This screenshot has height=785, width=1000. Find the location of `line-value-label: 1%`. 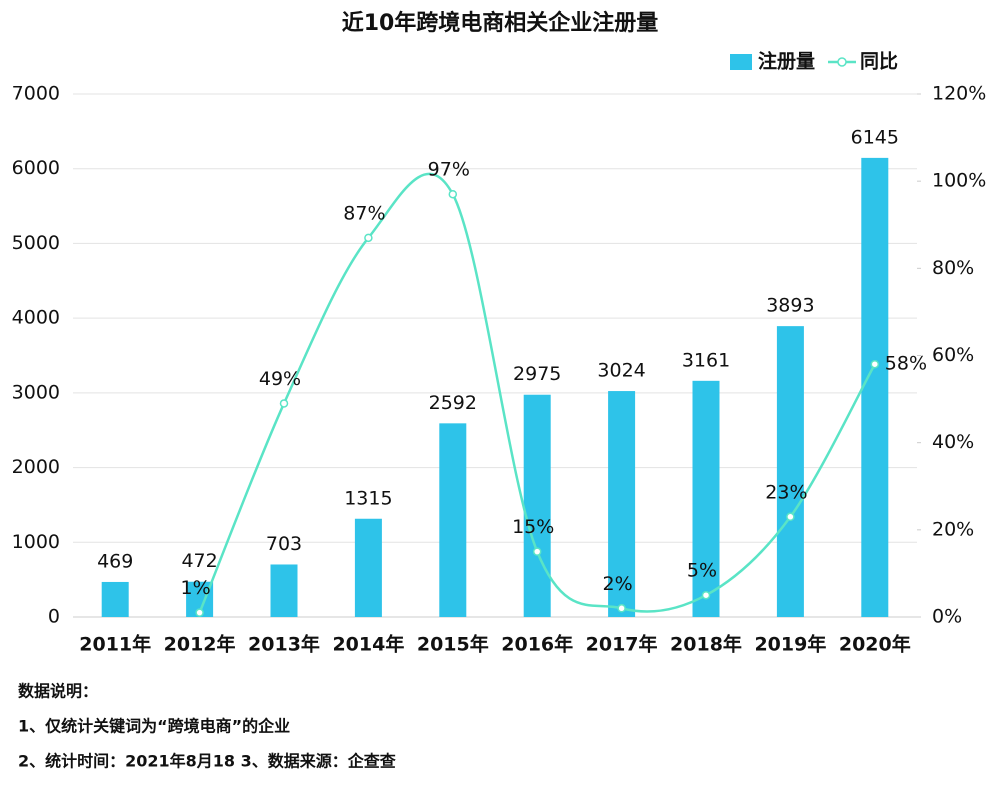

line-value-label: 1% is located at coordinates (196, 588).